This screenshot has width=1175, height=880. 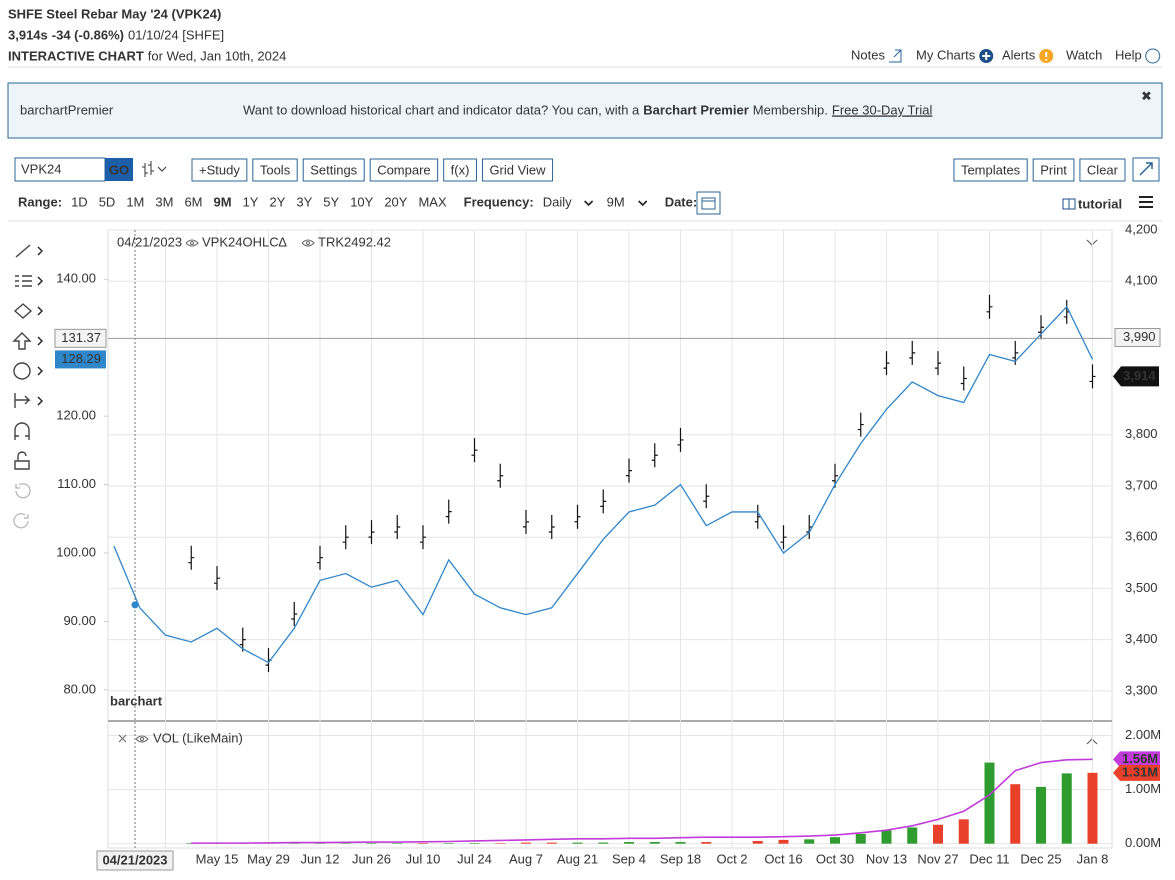 I want to click on range-option: 9M, so click(x=223, y=201).